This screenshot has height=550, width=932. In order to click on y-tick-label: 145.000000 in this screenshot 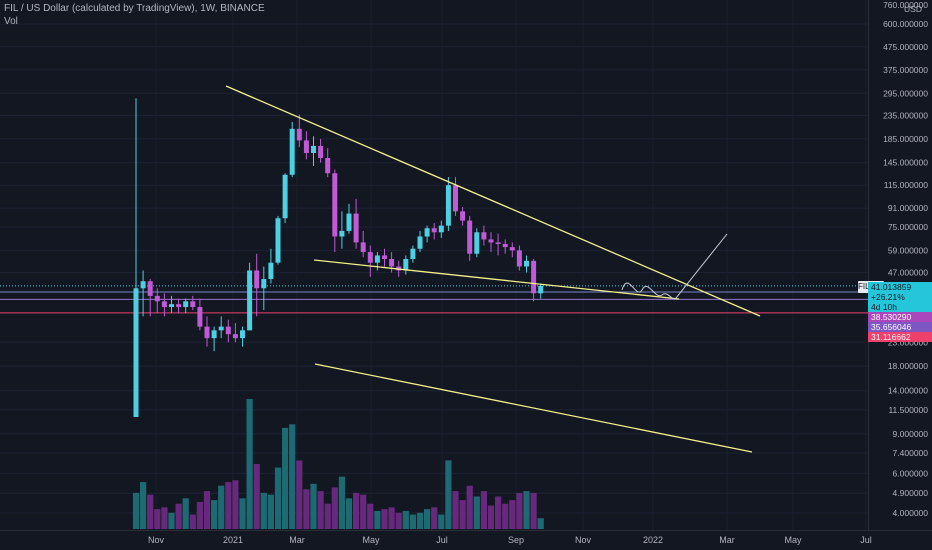, I will do `click(905, 163)`.